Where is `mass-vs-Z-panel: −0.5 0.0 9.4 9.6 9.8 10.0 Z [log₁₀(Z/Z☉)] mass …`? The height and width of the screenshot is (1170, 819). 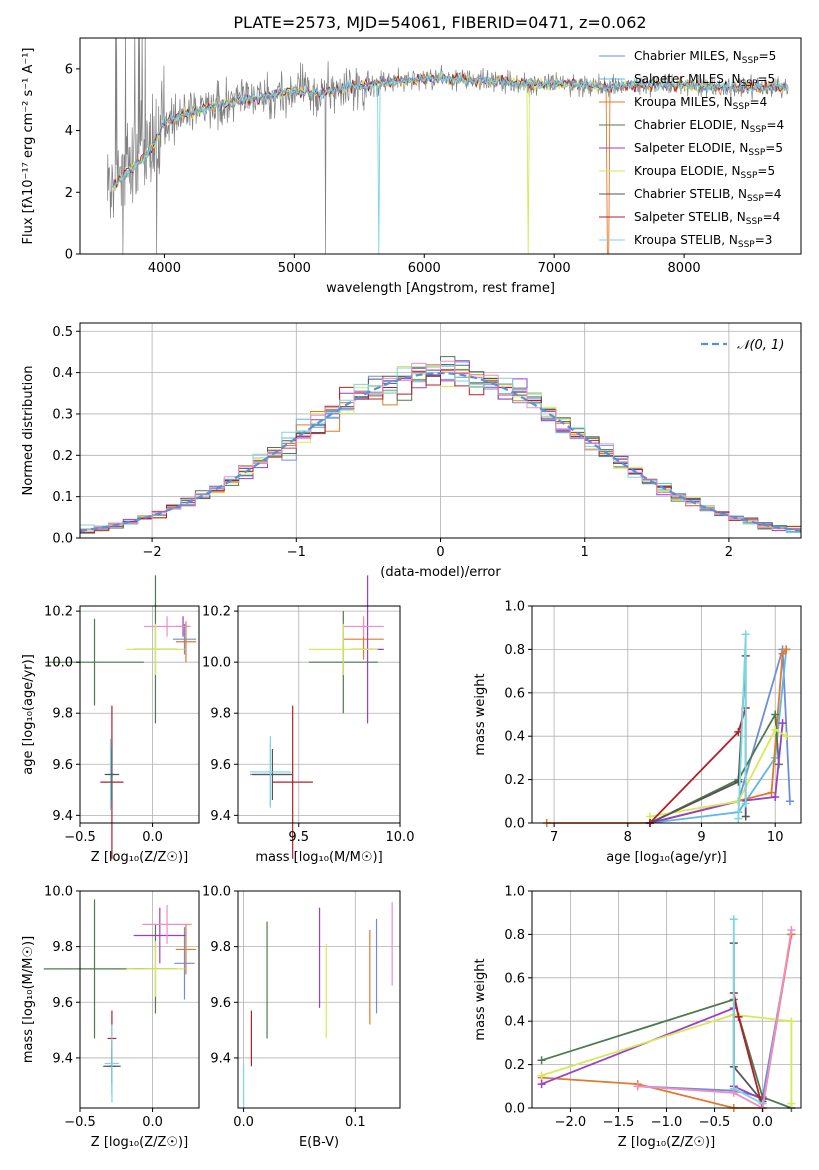
mass-vs-Z-panel: −0.5 0.0 9.4 9.6 9.8 10.0 Z [log₁₀(Z/Z☉)] mass … is located at coordinates (110, 1017).